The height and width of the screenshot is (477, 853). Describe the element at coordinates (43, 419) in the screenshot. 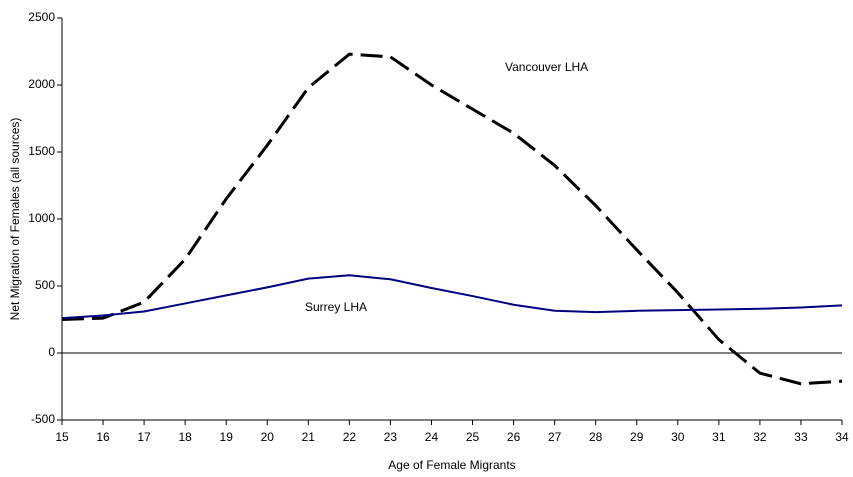

I see `y-tick-label: -500` at that location.